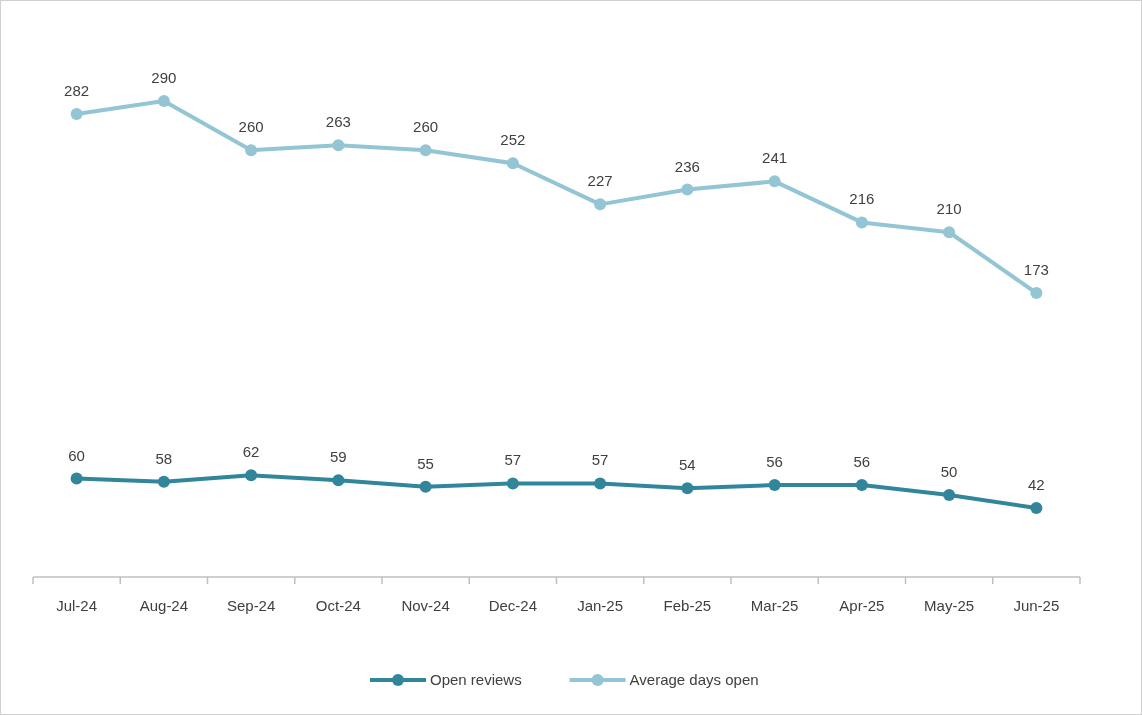 This screenshot has height=715, width=1142. I want to click on data-label: 236, so click(687, 166).